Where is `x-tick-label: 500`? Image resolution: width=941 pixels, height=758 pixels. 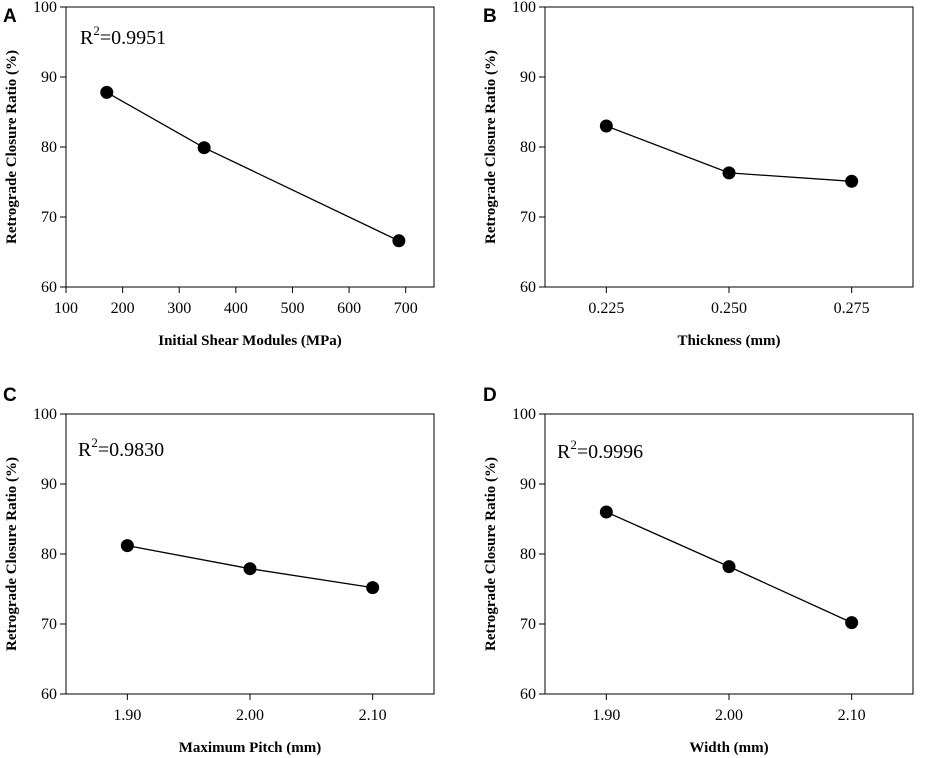
x-tick-label: 500 is located at coordinates (292, 308).